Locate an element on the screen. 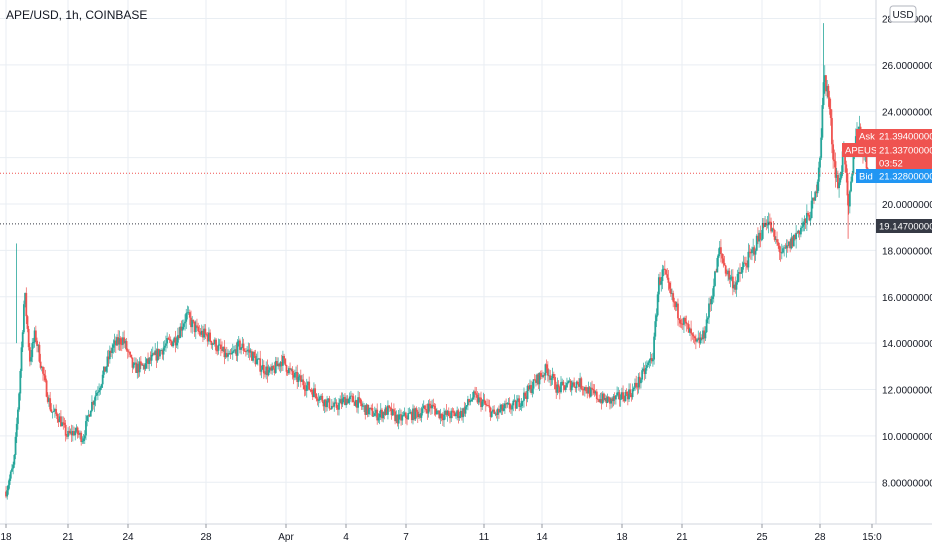 This screenshot has height=550, width=932. x-tick-label: 4 is located at coordinates (346, 537).